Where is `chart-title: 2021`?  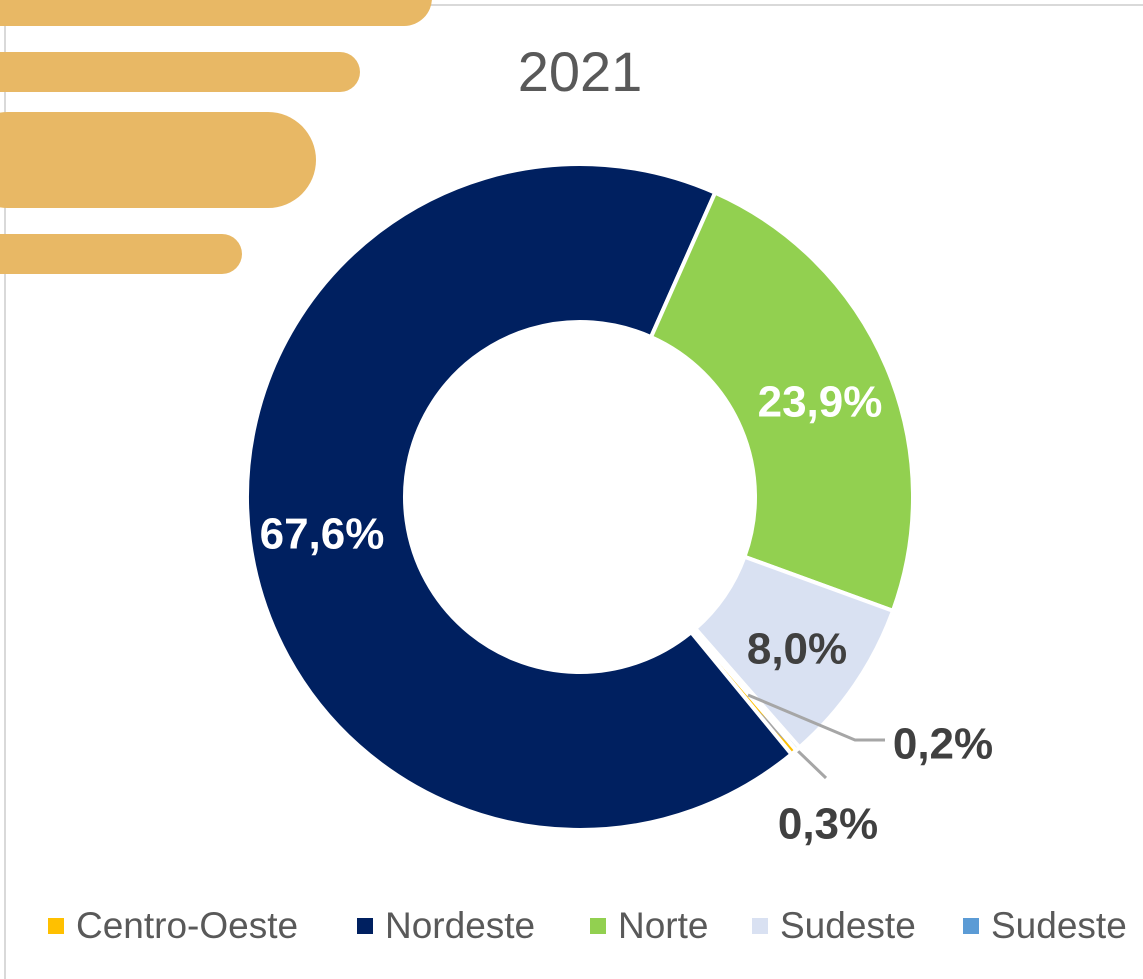 chart-title: 2021 is located at coordinates (580, 71).